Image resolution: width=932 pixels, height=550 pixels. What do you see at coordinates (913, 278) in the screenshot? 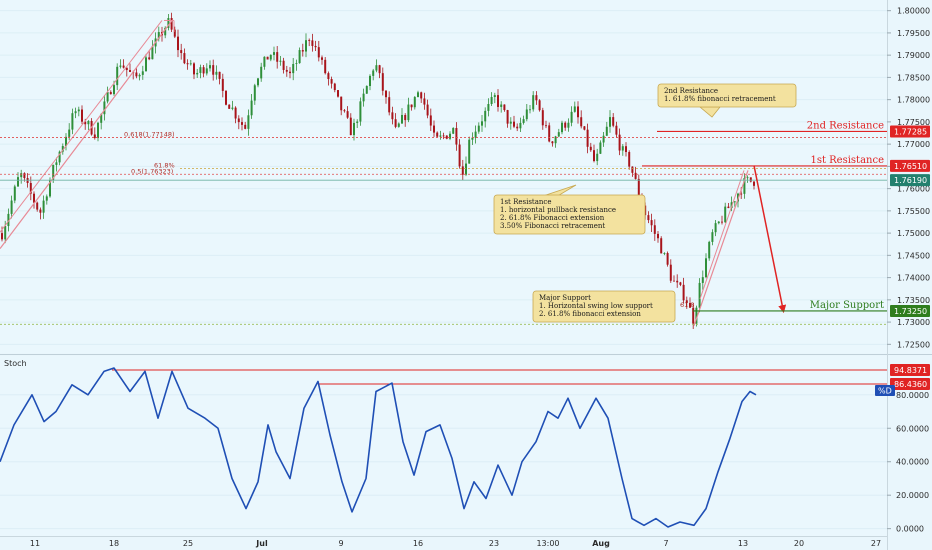
I see `price-tick-label: 1.74000` at bounding box center [913, 278].